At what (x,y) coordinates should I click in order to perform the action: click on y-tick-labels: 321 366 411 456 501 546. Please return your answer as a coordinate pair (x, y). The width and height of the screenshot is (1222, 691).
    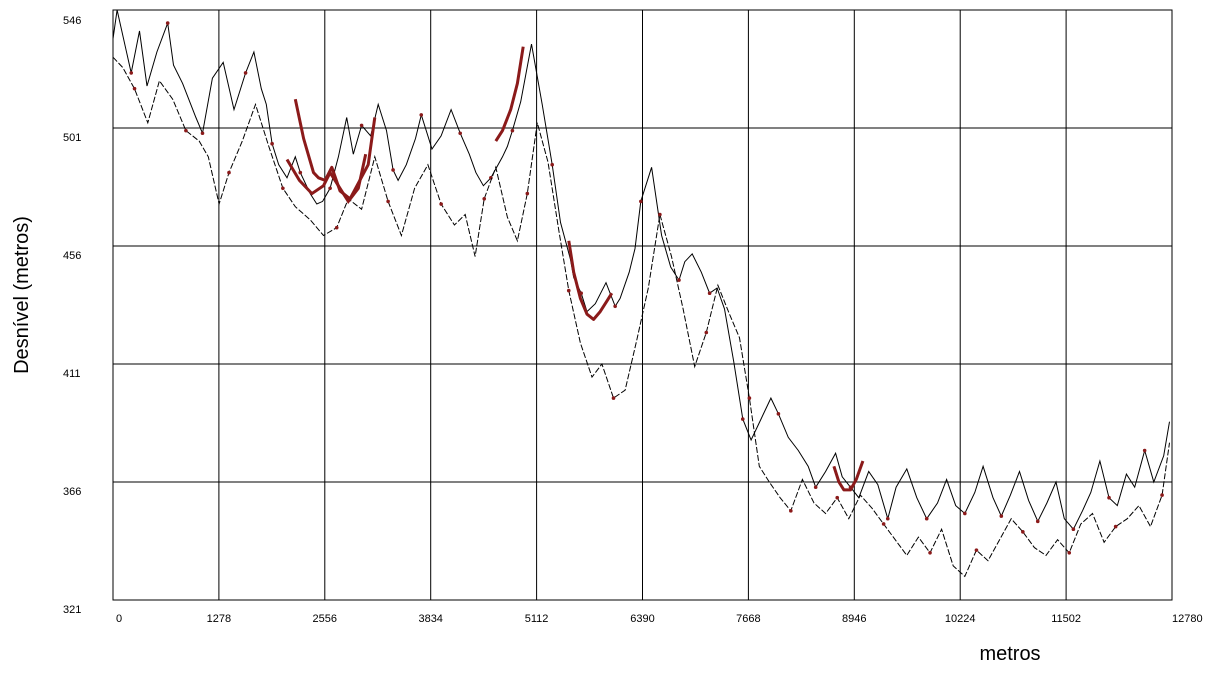
    Looking at the image, I should click on (72, 315).